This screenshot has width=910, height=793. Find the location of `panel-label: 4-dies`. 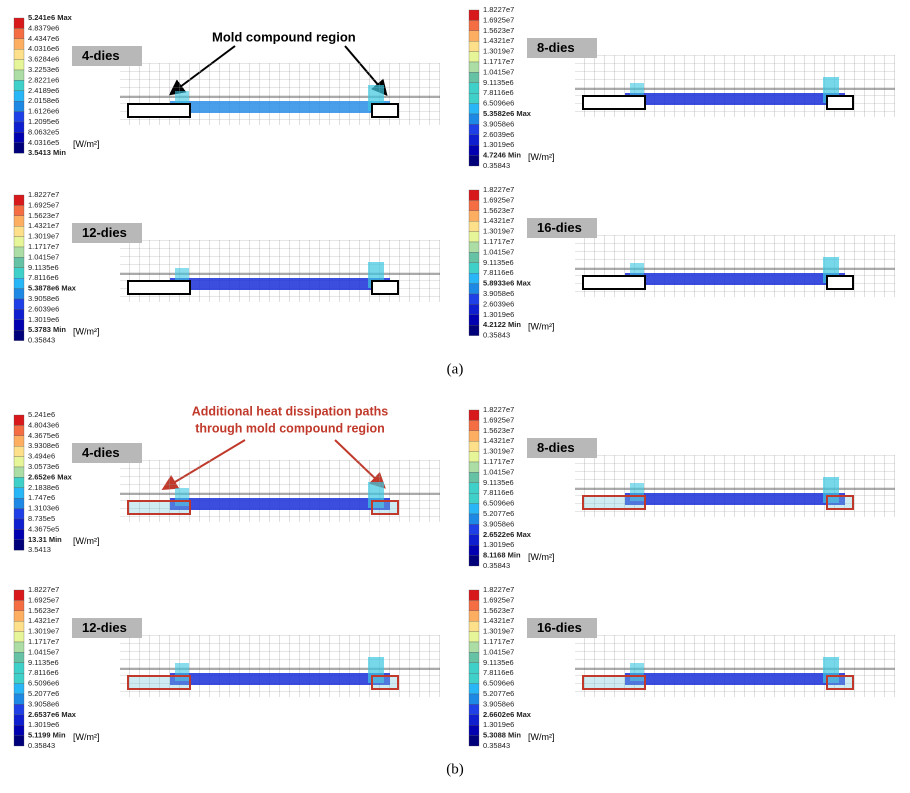

panel-label: 4-dies is located at coordinates (101, 452).